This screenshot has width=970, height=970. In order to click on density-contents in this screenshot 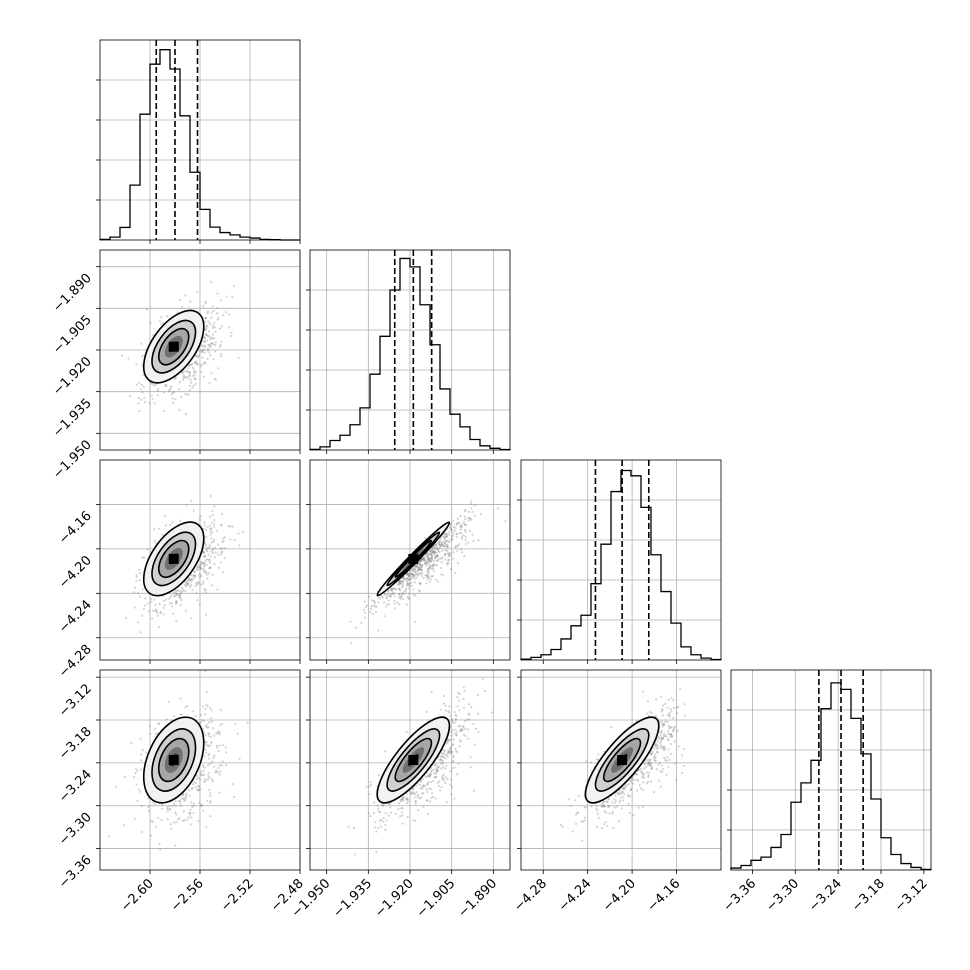, I will do `click(178, 760)`.